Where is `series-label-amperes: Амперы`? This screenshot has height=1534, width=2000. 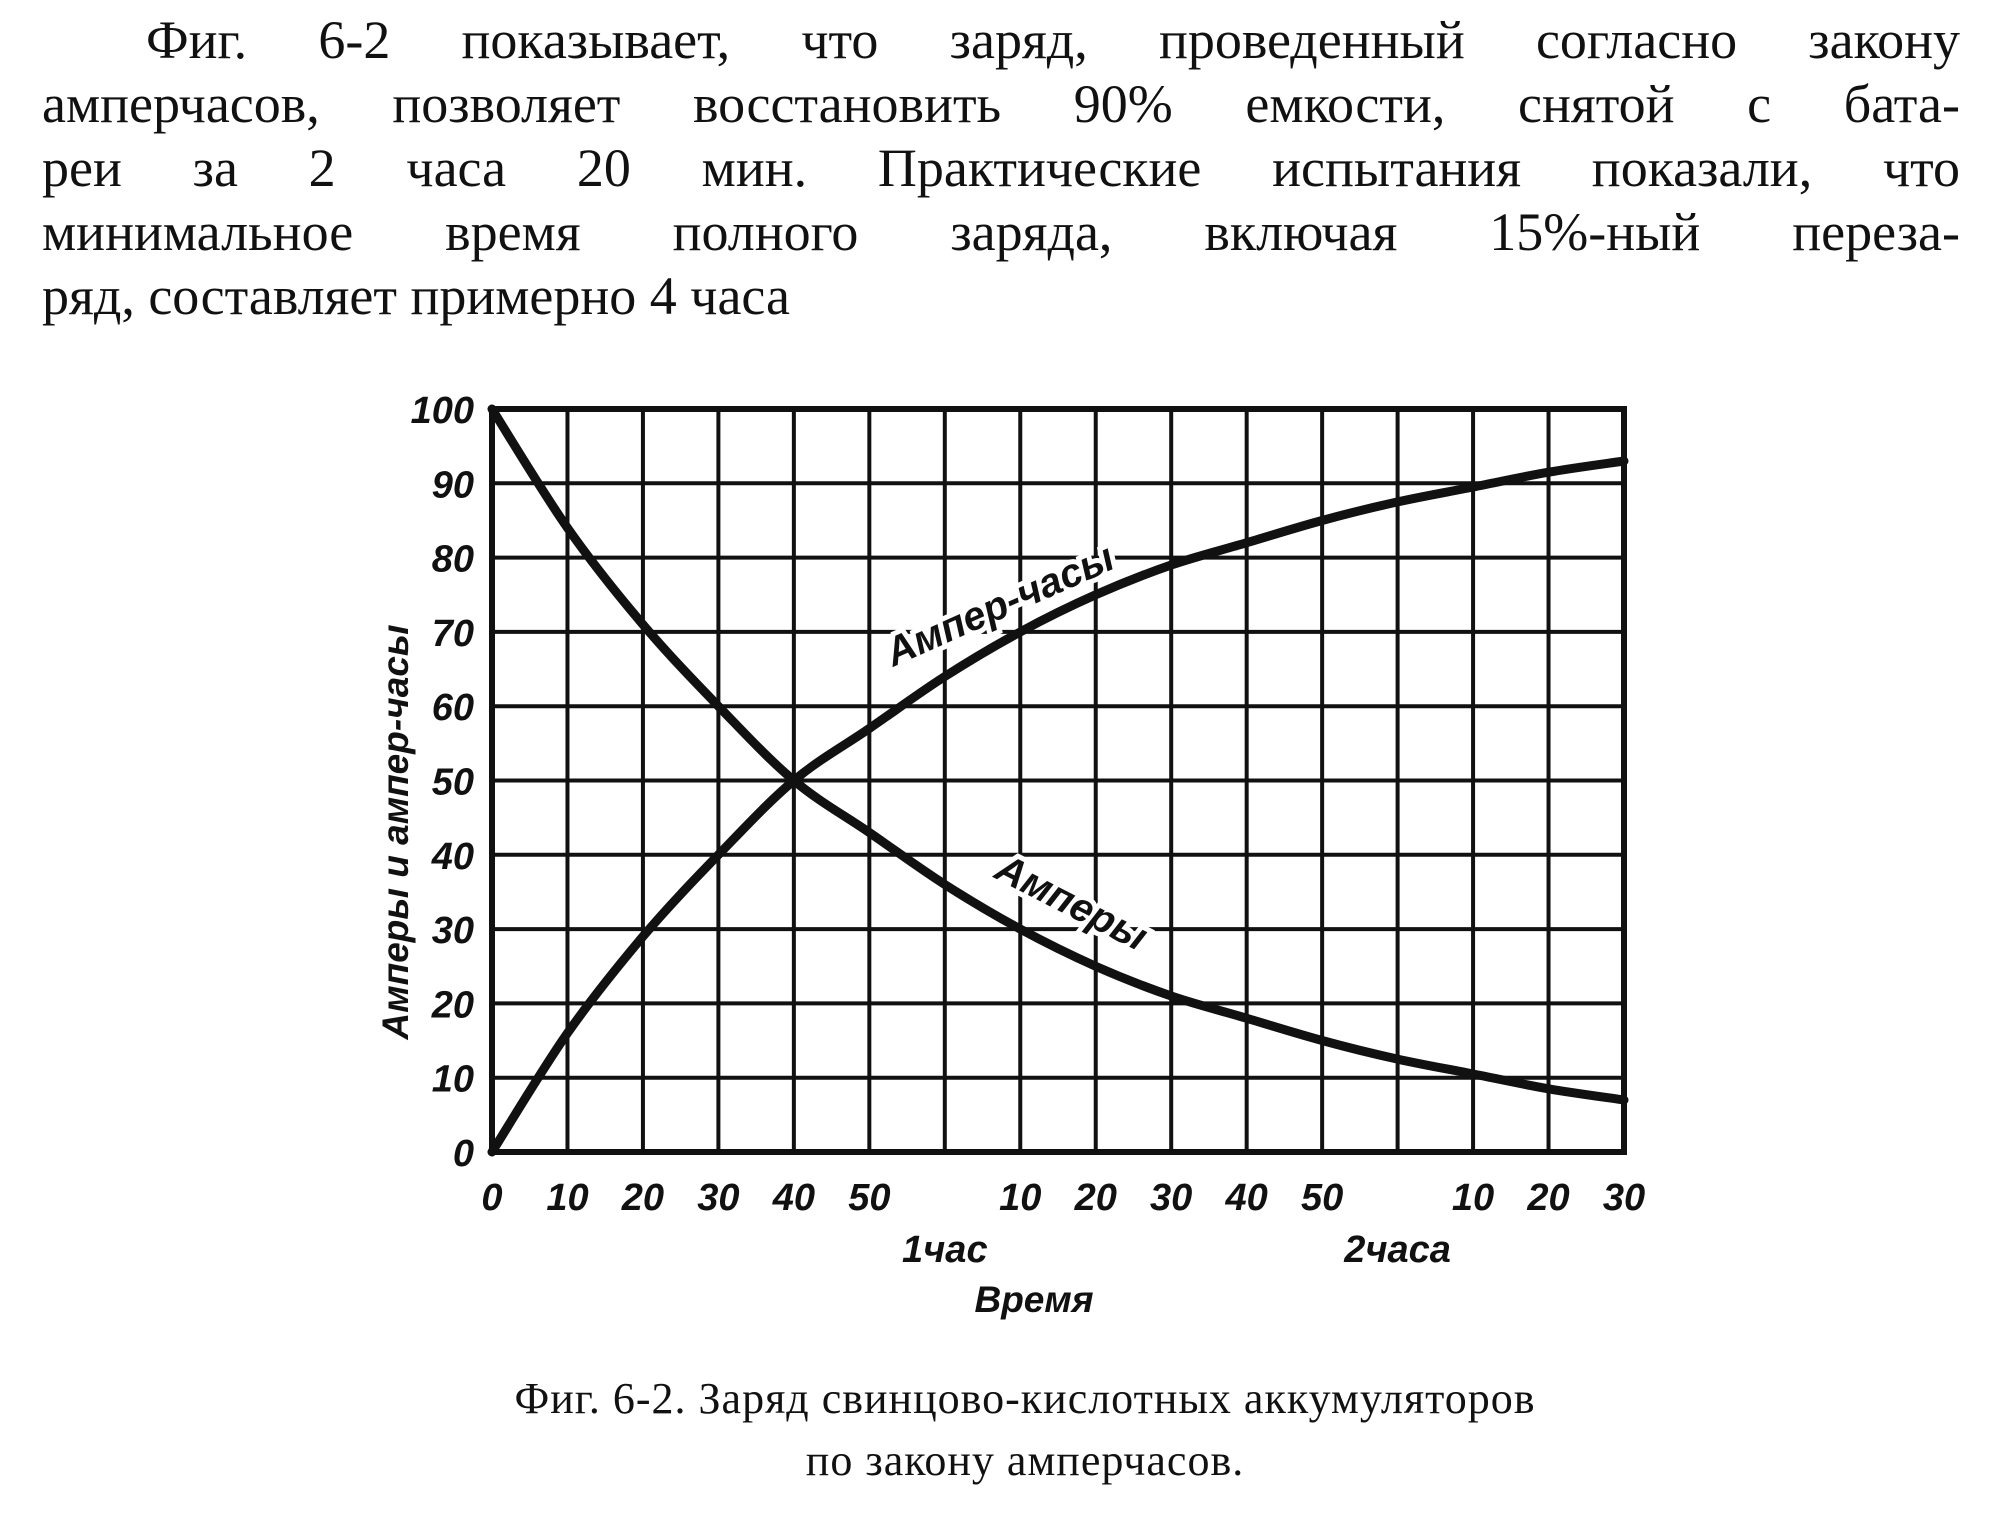 series-label-amperes: Амперы is located at coordinates (1071, 902).